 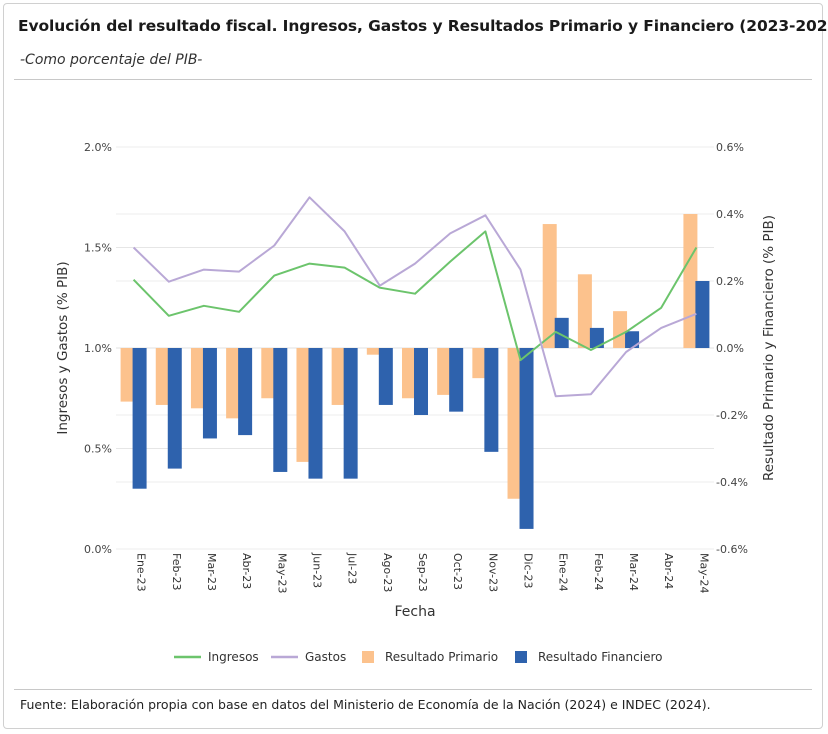 I want to click on x-tick-label: Feb-23, so click(x=176, y=571).